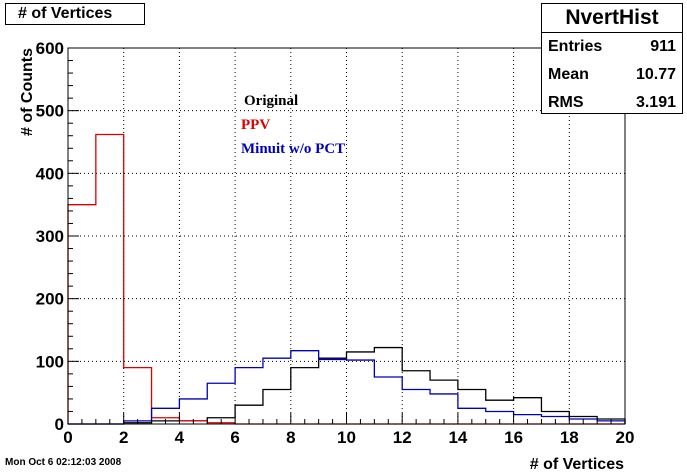 The image size is (687, 472). What do you see at coordinates (50, 299) in the screenshot?
I see `y-tick-label: 200` at bounding box center [50, 299].